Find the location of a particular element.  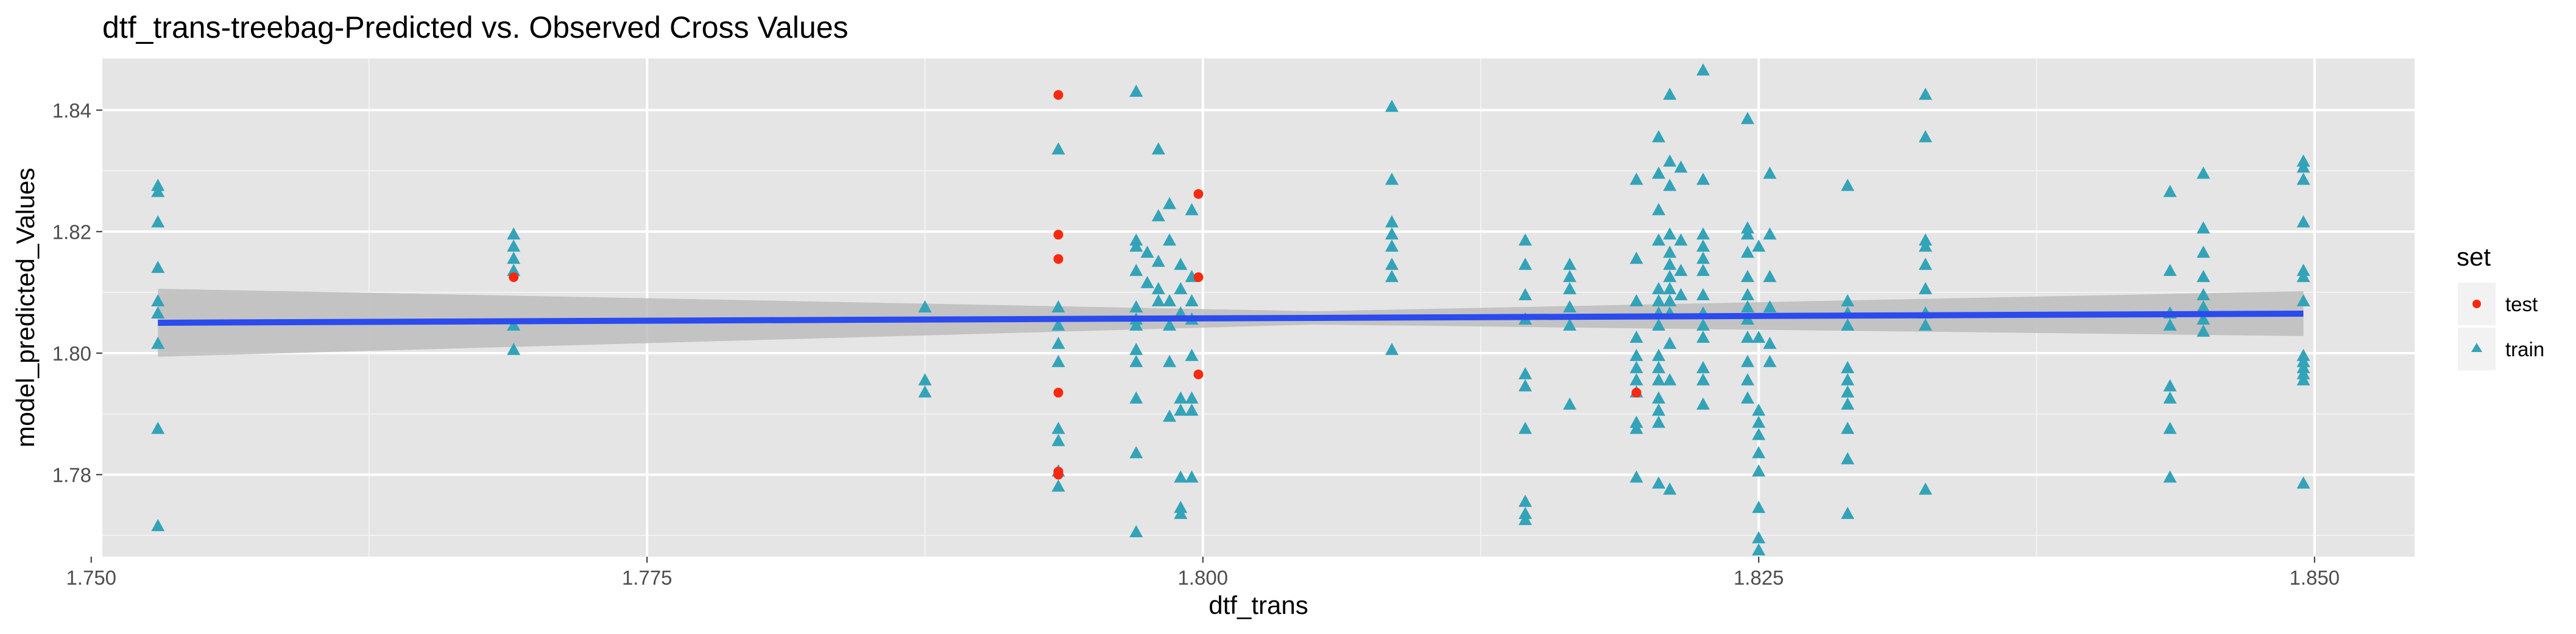

trend-line-layer is located at coordinates (1231, 318).